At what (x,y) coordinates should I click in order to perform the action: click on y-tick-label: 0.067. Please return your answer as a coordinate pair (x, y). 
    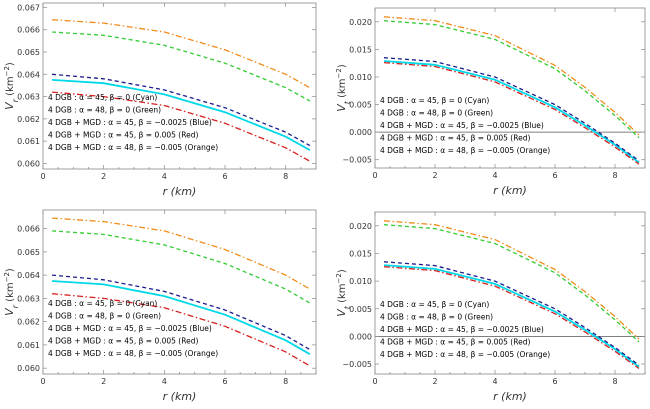
    Looking at the image, I should click on (28, 7).